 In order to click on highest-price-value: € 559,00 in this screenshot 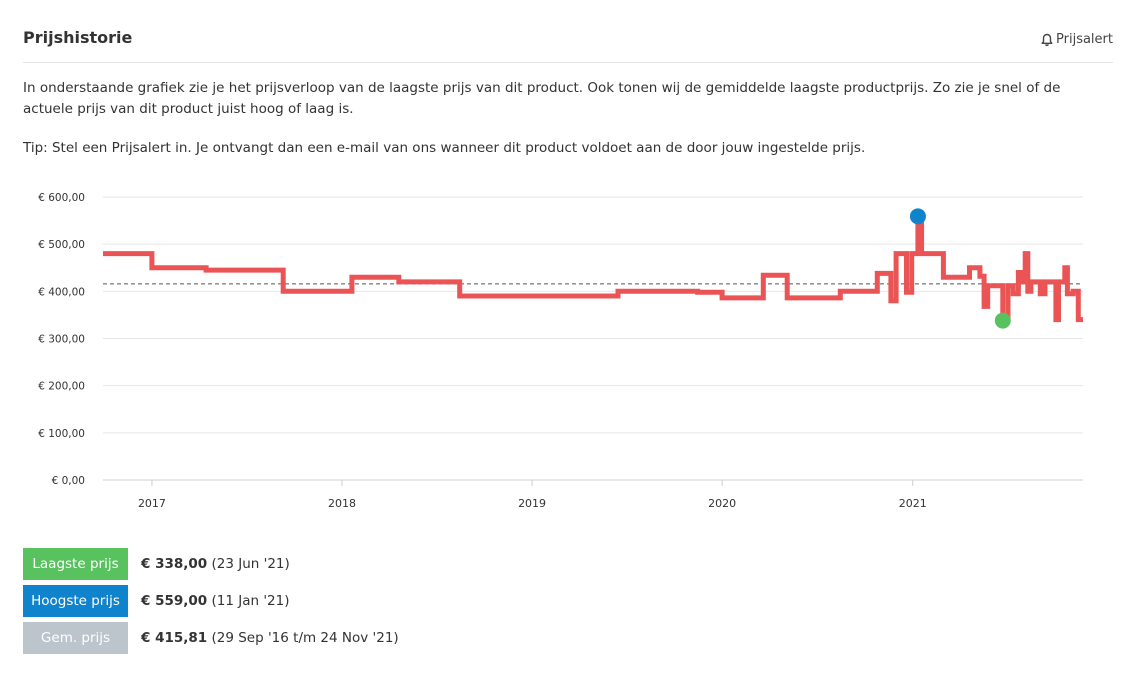, I will do `click(174, 601)`.